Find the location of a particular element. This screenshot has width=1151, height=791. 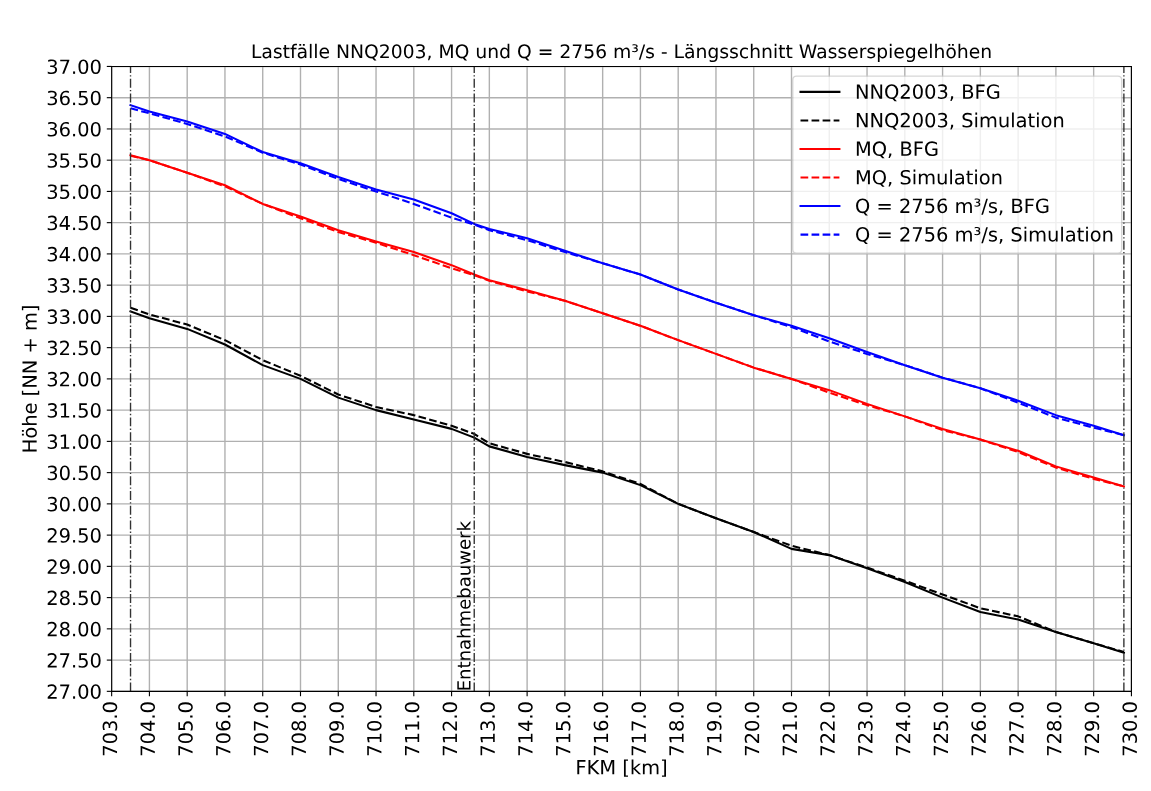

x-tick-label: 726.0 is located at coordinates (978, 729).